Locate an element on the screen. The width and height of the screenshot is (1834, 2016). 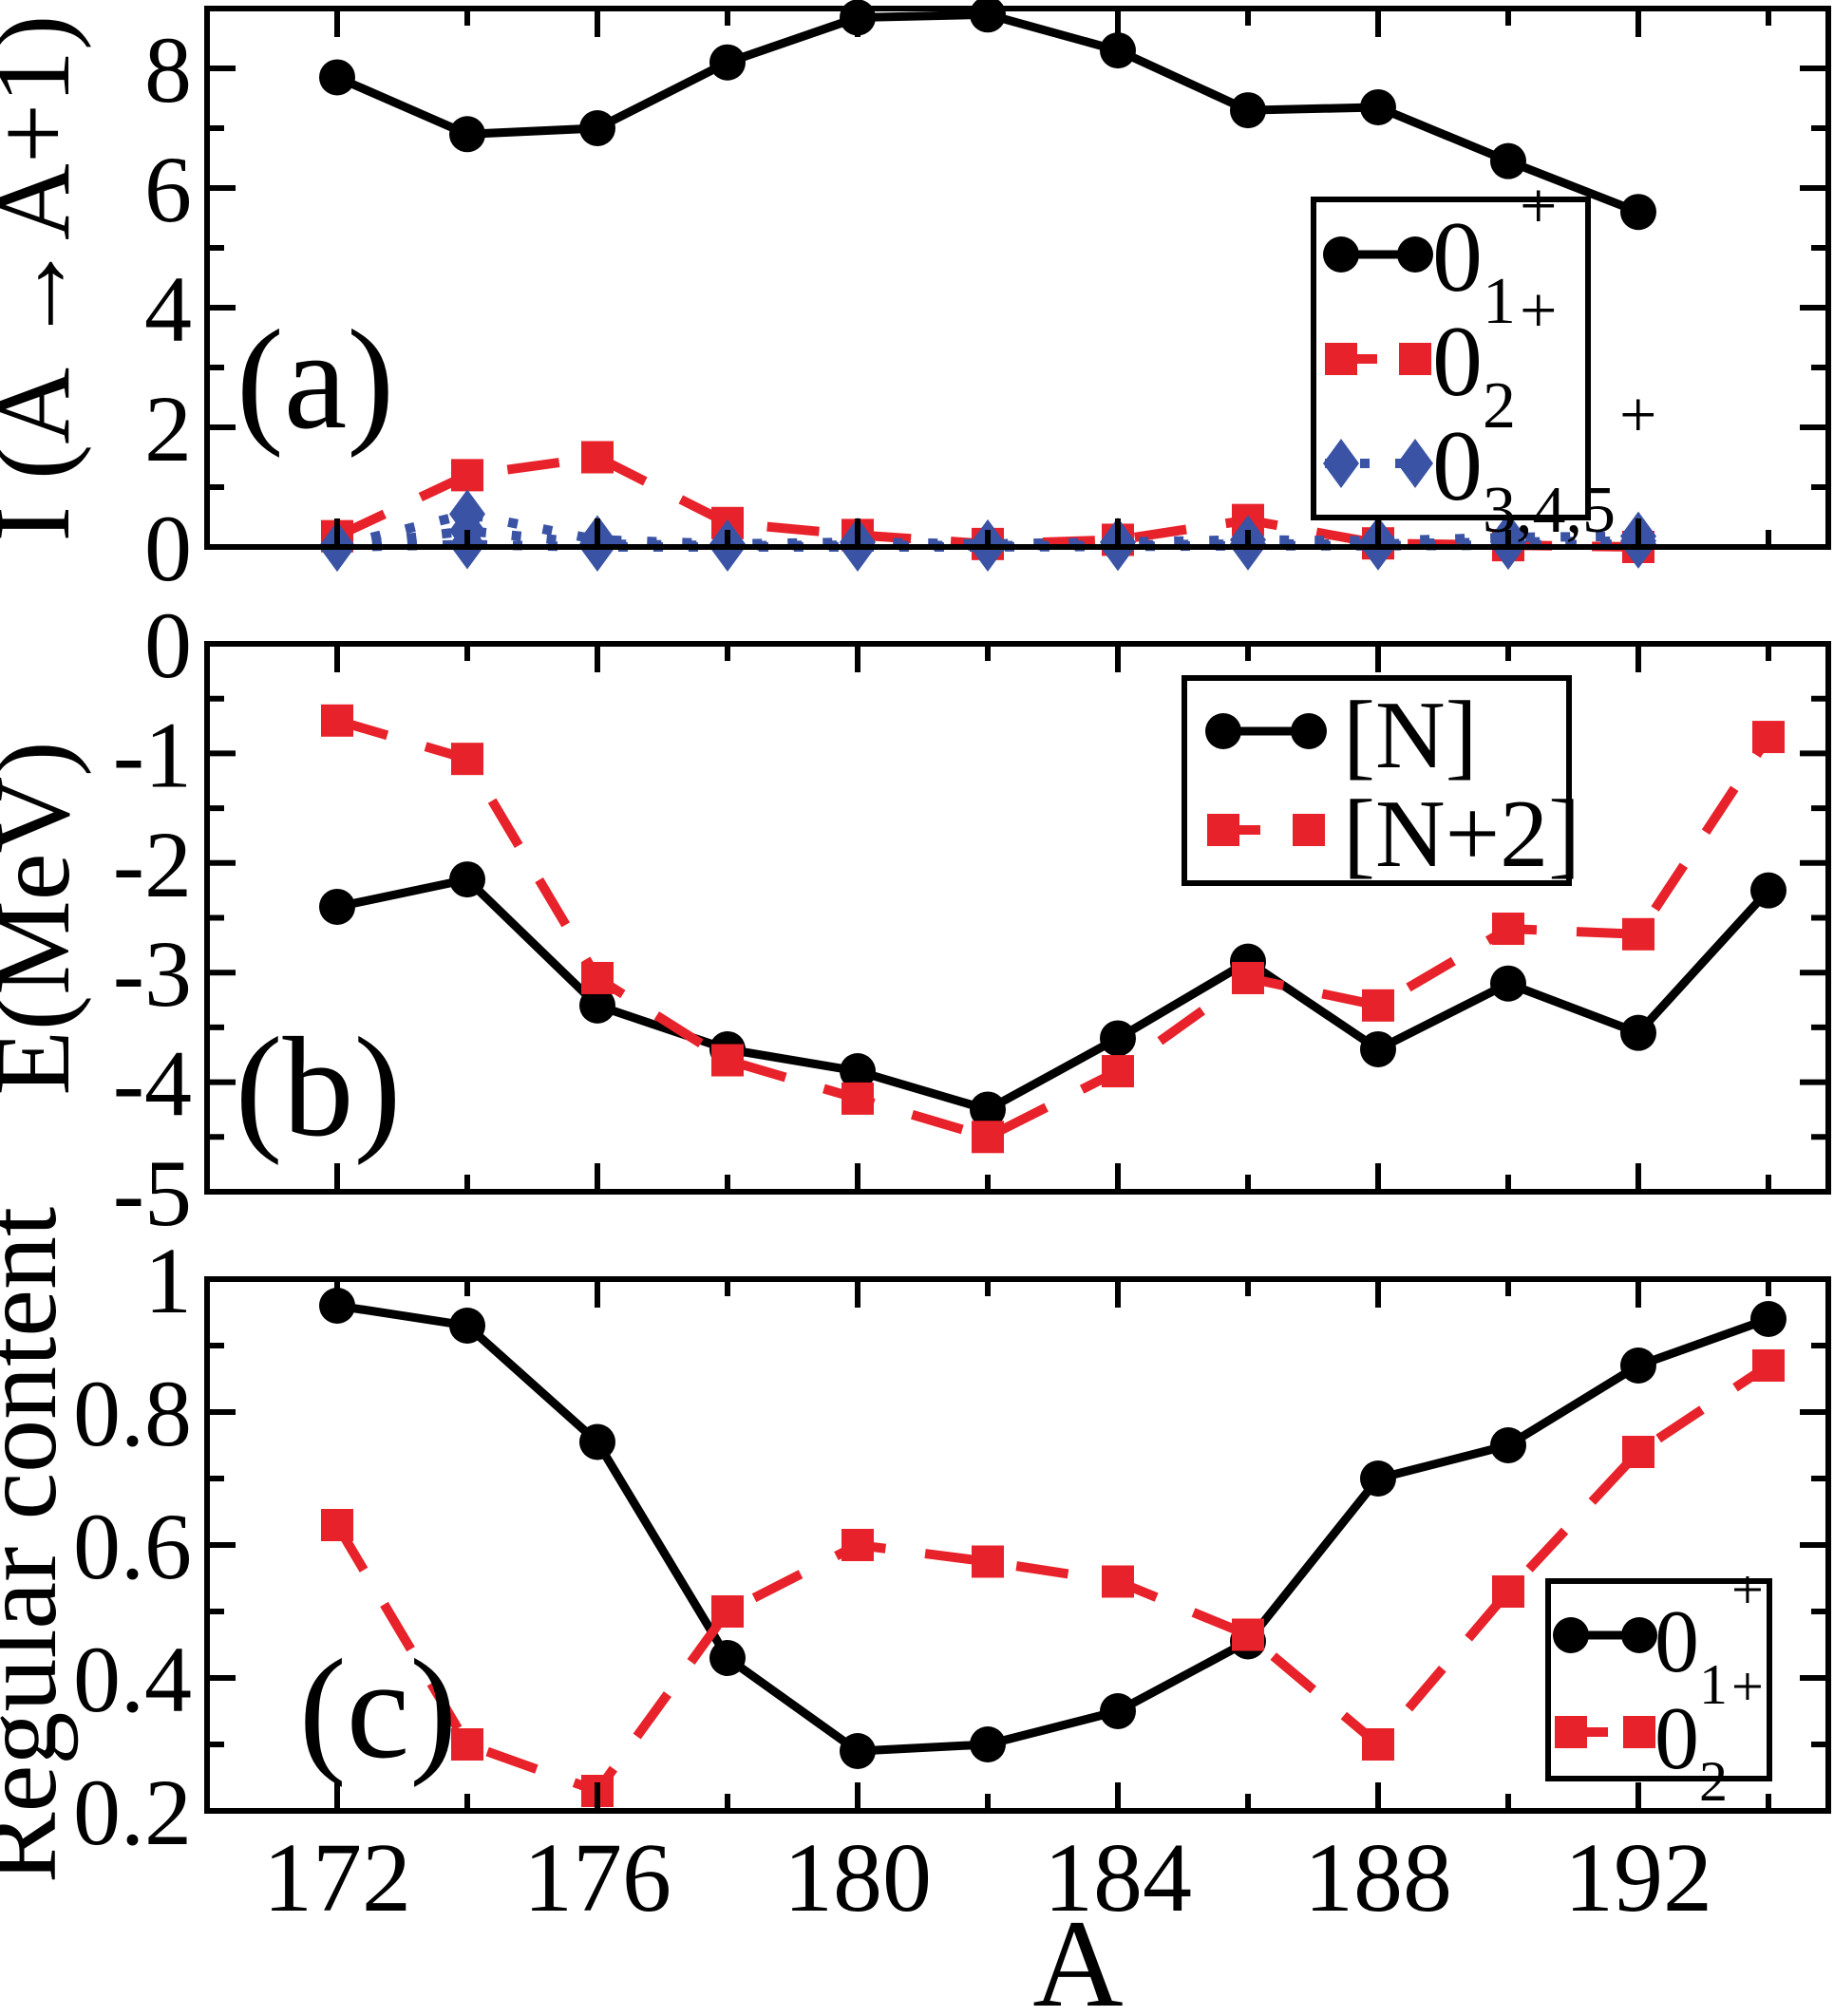
panel-a-series-2-line is located at coordinates (987, 530).